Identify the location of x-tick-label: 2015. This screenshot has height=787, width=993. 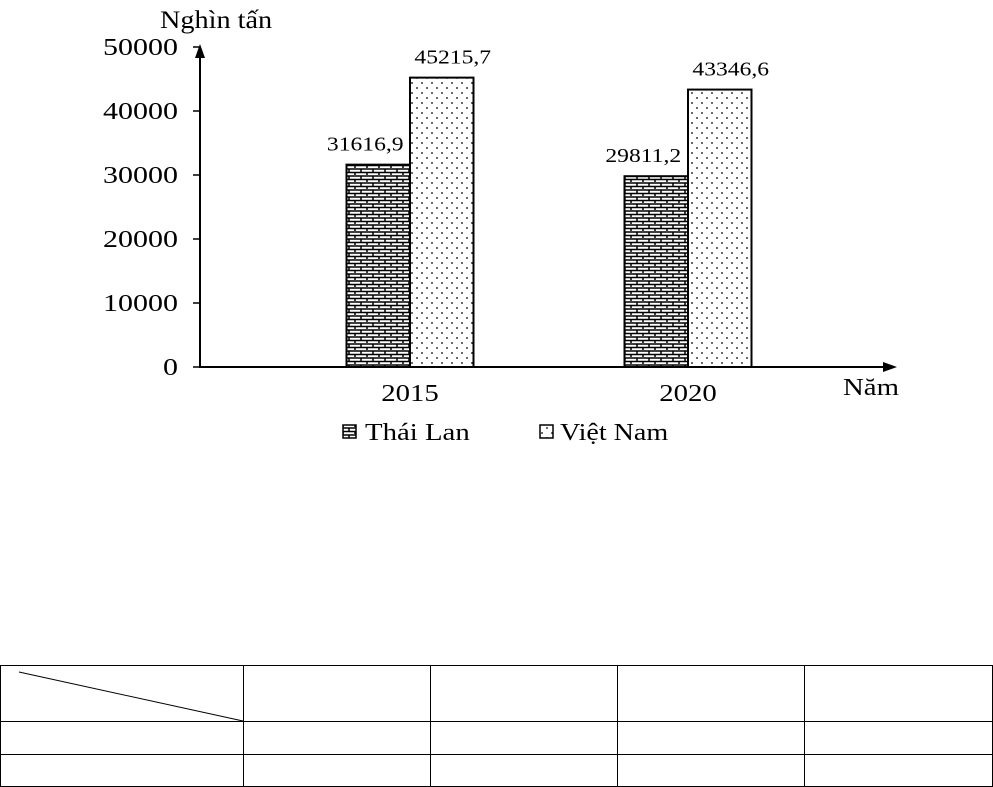
(410, 392).